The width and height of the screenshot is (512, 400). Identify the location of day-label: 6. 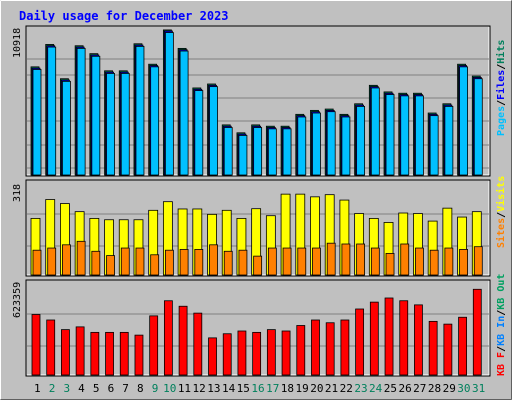
(111, 388).